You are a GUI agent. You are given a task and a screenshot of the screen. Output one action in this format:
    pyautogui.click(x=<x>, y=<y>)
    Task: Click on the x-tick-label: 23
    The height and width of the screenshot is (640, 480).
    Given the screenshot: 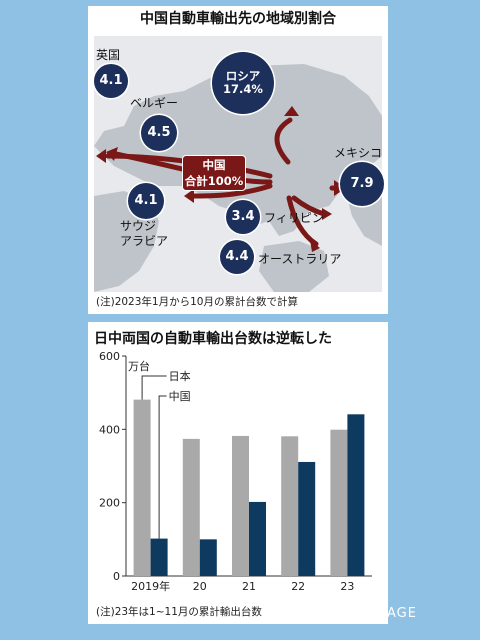 What is the action you would take?
    pyautogui.click(x=347, y=586)
    